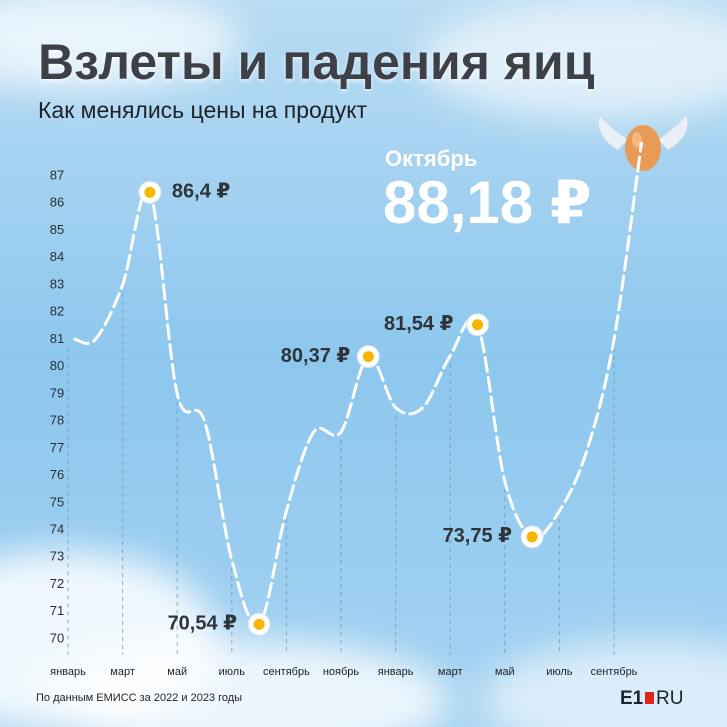  Describe the element at coordinates (419, 324) in the screenshot. I see `value-label: 81,54 ₽` at that location.